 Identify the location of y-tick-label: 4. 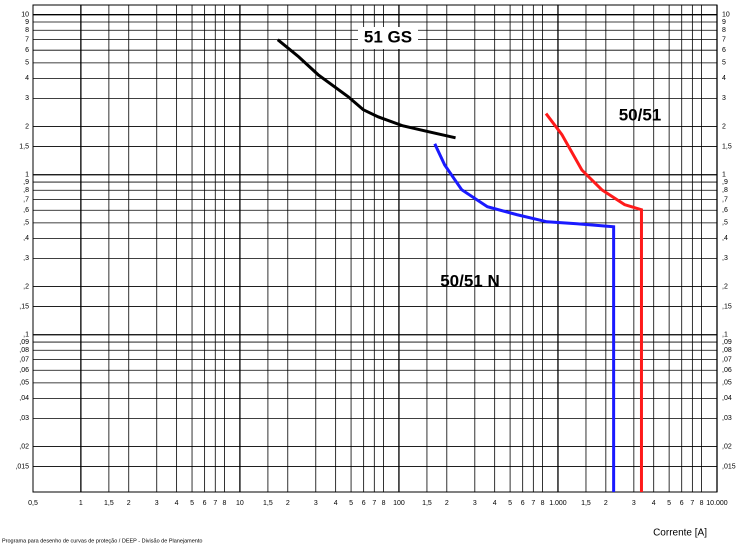
(27, 78).